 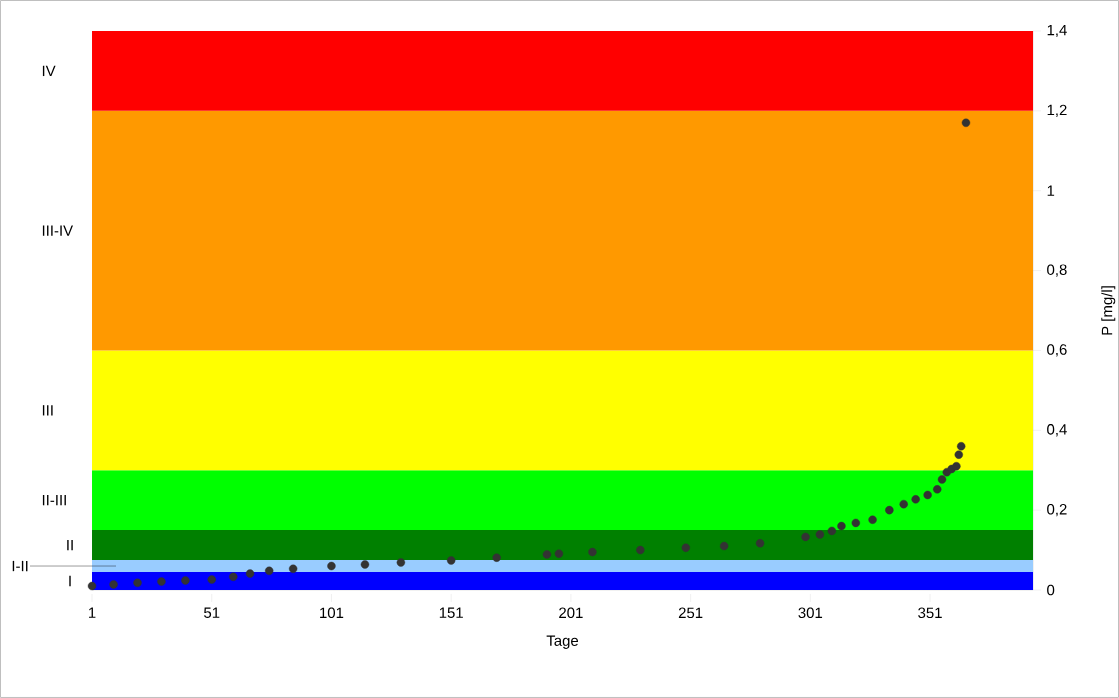 What do you see at coordinates (562, 642) in the screenshot?
I see `x-axis-title: Tage` at bounding box center [562, 642].